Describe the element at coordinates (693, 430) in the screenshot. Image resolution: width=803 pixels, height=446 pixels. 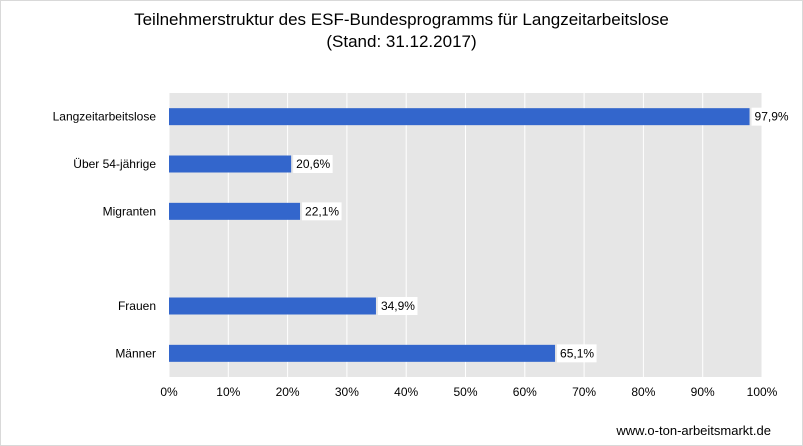
I see `source-credit: www.o-ton-arbeitsmarkt.de` at that location.